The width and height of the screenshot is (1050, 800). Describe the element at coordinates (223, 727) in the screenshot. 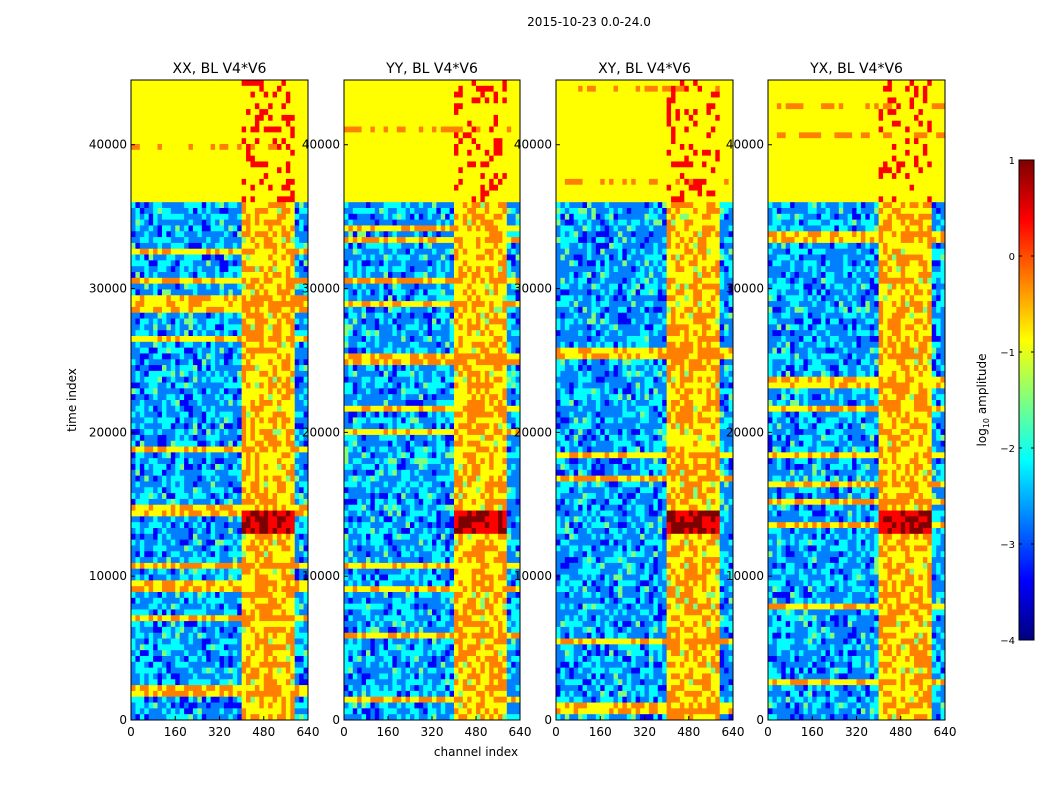

I see `x-axis: 0 160 320 480 640` at that location.